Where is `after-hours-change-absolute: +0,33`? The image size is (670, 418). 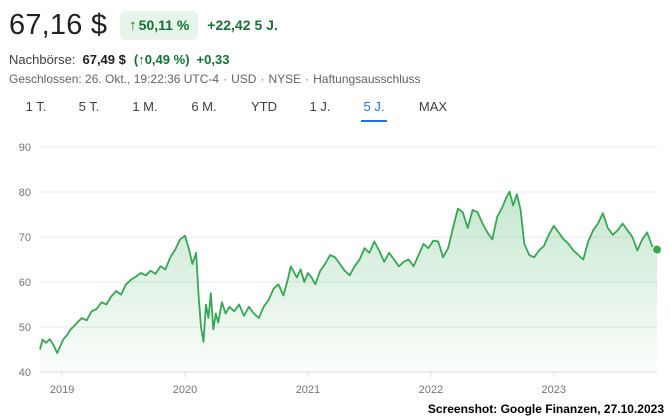
after-hours-change-absolute: +0,33 is located at coordinates (213, 59).